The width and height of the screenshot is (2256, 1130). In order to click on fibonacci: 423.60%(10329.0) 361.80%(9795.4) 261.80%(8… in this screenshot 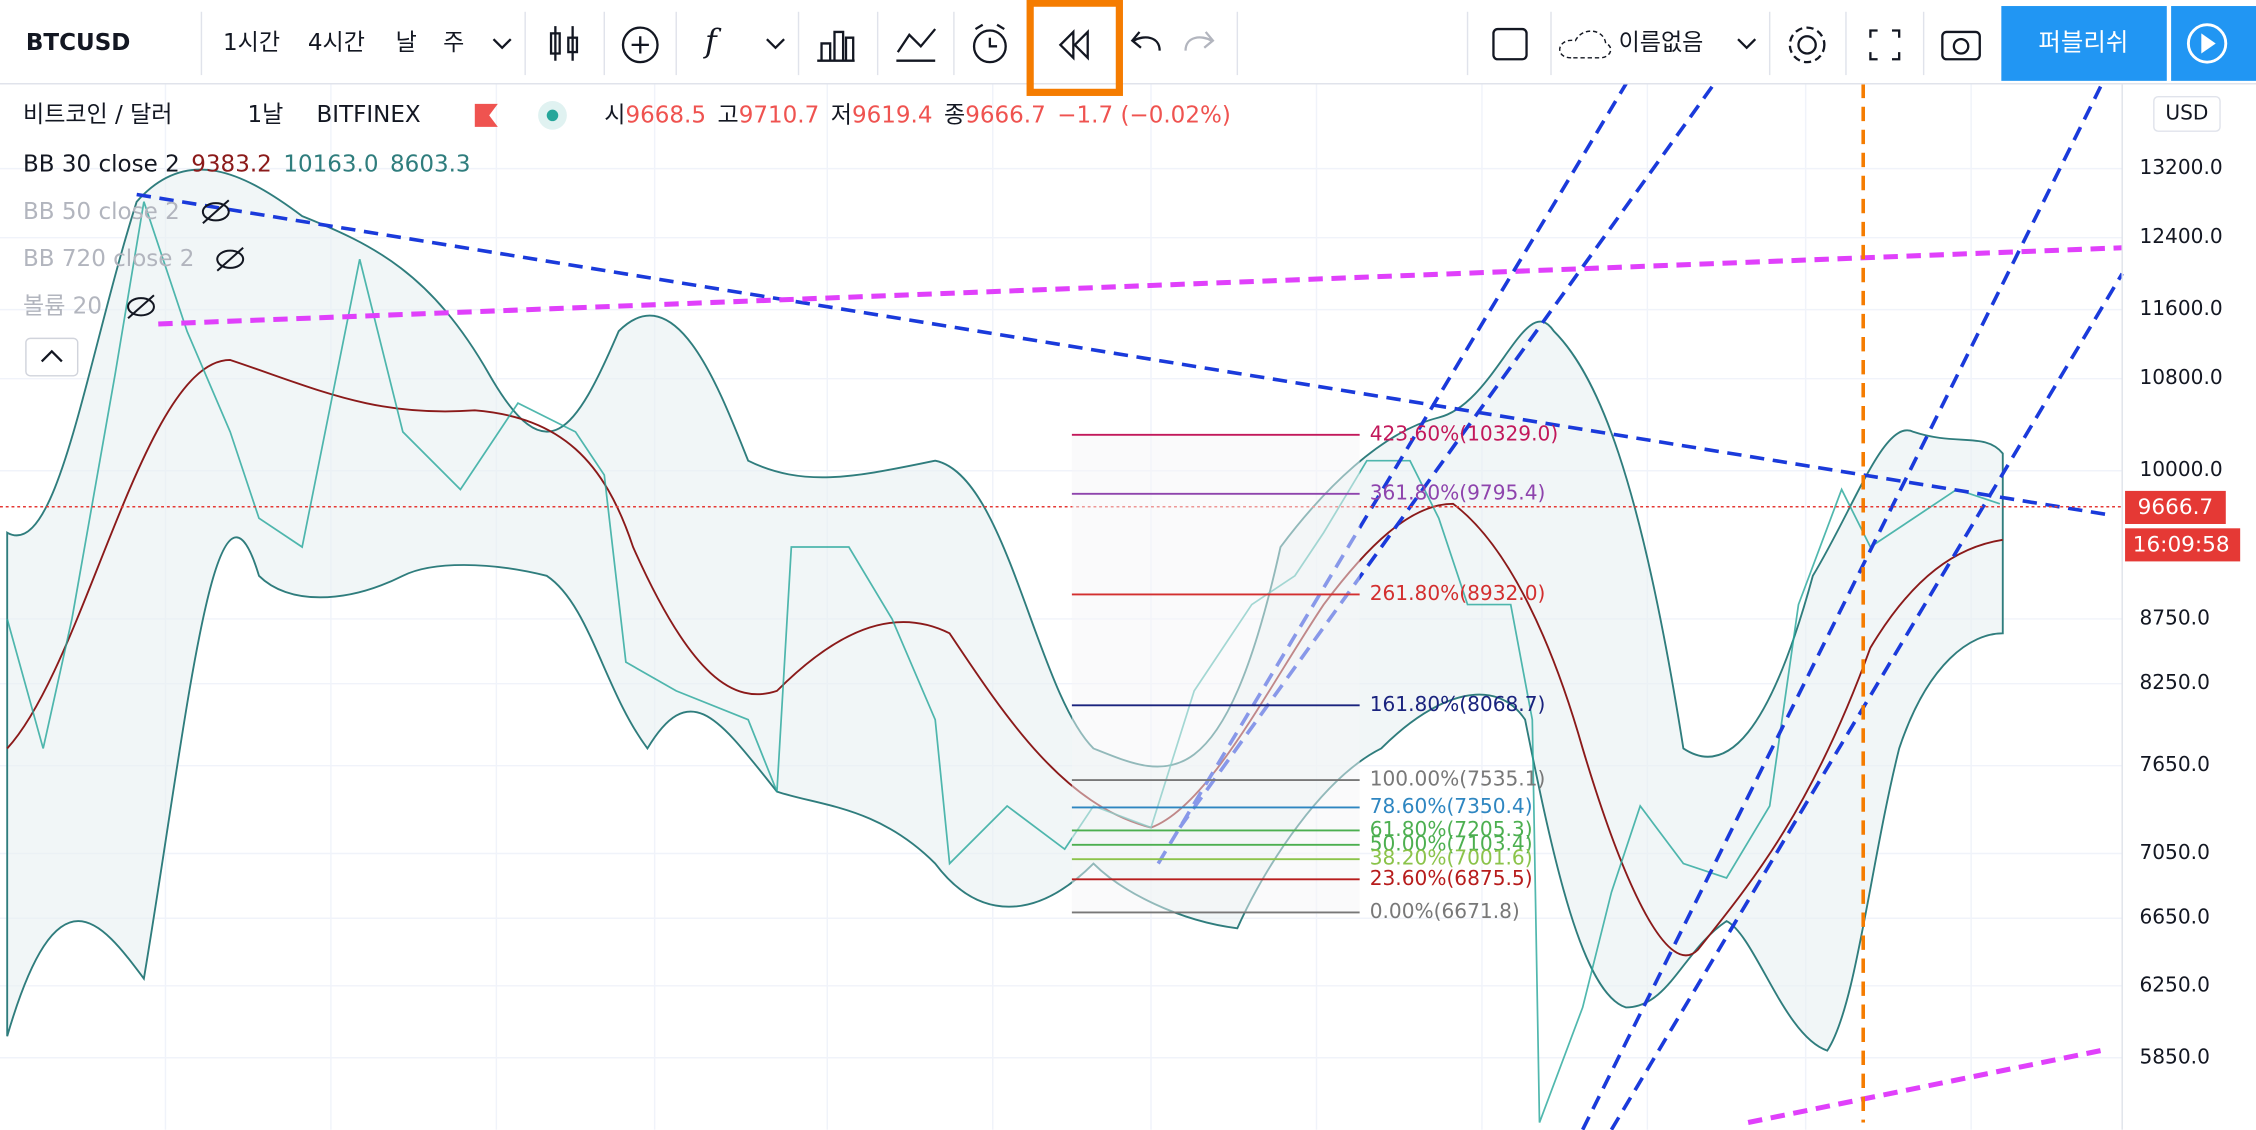, I will do `click(1314, 672)`.